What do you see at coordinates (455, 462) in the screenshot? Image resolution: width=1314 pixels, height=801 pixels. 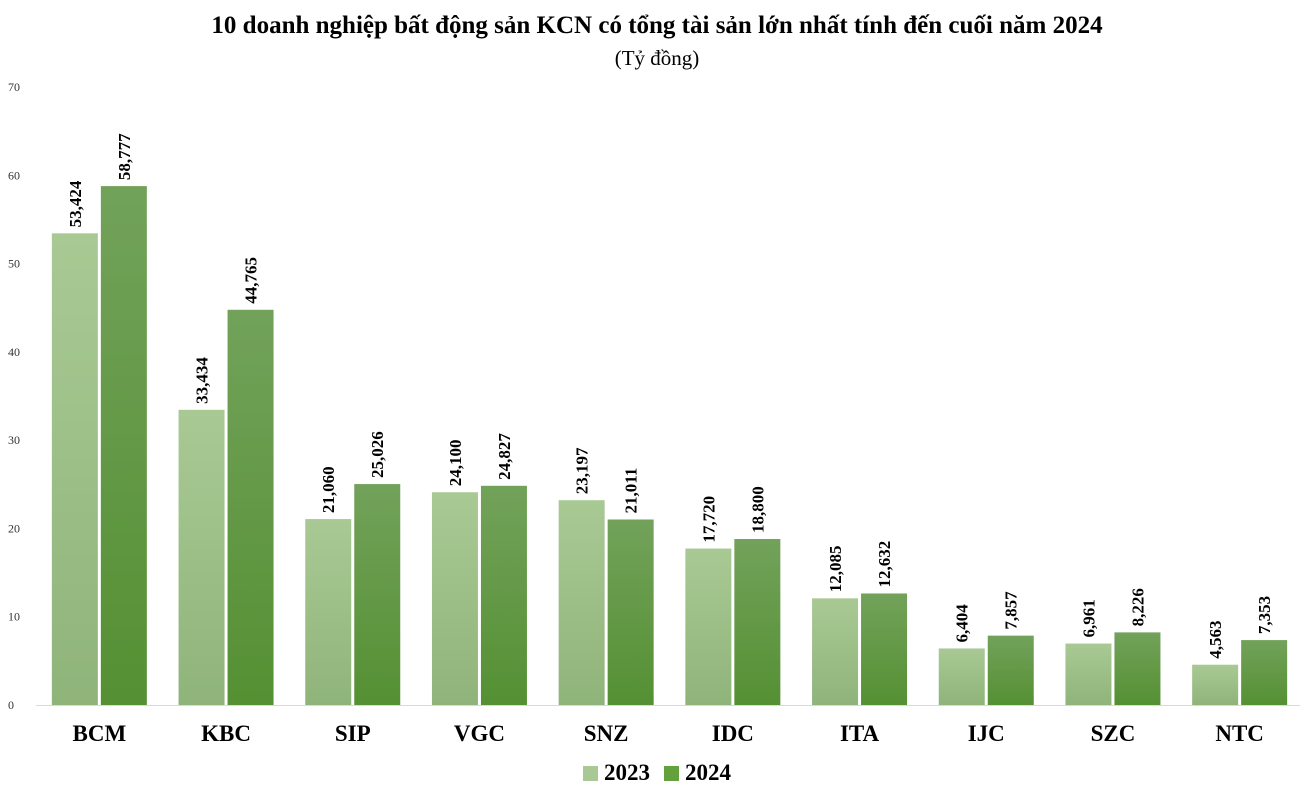 I see `data-label-vgc-2023: 24,100` at bounding box center [455, 462].